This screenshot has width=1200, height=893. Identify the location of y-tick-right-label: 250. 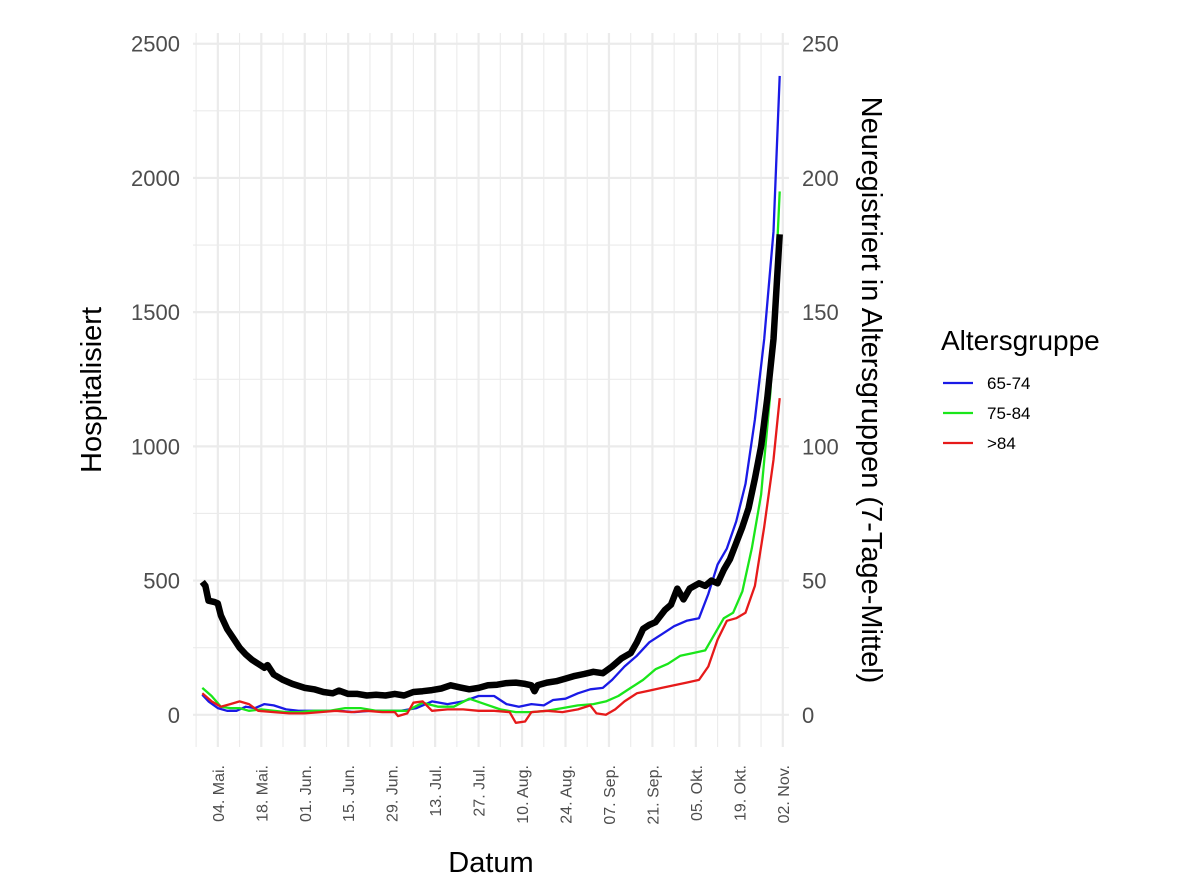
(820, 44).